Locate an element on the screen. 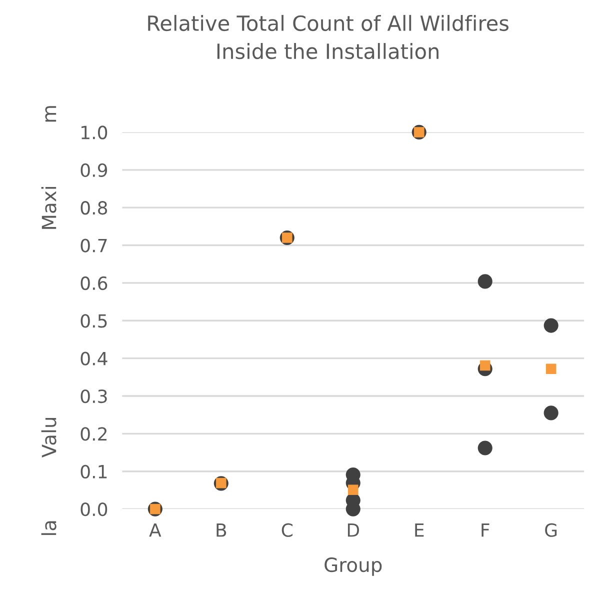  y-tick-label: 0.8 is located at coordinates (94, 208).